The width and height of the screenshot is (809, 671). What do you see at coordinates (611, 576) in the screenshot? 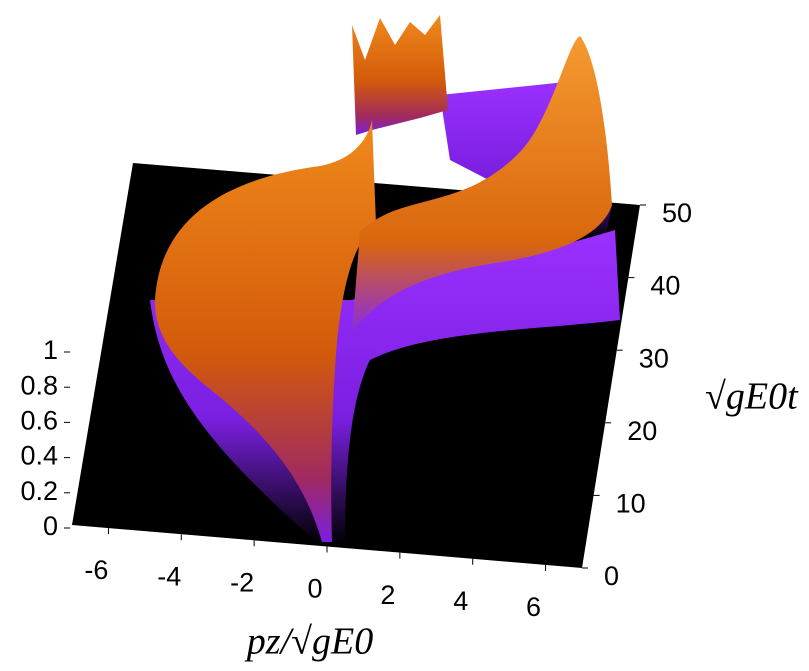
I see `y-tick-label: 0` at bounding box center [611, 576].